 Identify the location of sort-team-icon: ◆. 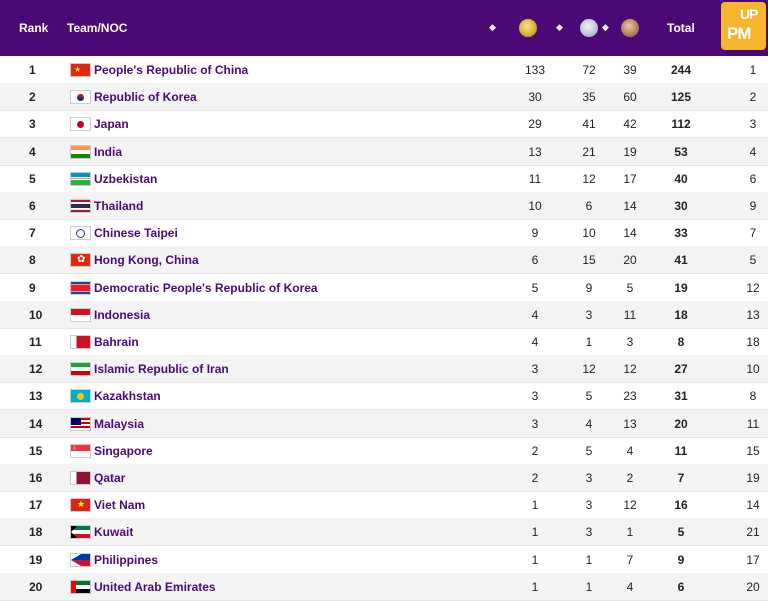
(492, 27).